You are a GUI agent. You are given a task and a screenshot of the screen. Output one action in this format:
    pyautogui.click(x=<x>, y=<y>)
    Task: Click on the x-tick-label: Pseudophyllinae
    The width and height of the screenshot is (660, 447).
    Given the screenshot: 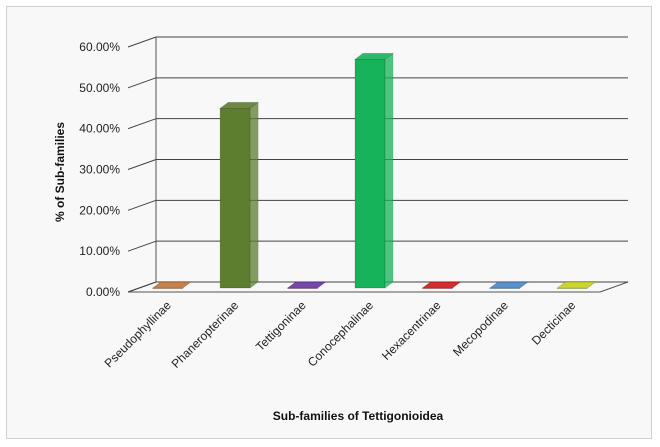 What is the action you would take?
    pyautogui.click(x=138, y=334)
    